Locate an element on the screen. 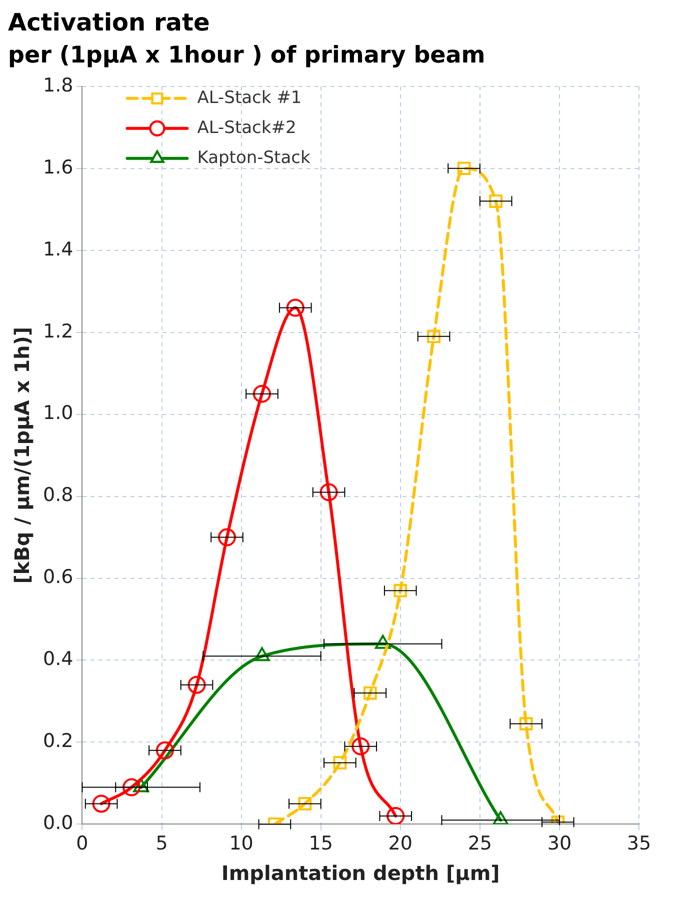 The height and width of the screenshot is (897, 679). legend-label: AL-Stack #1 is located at coordinates (249, 98).